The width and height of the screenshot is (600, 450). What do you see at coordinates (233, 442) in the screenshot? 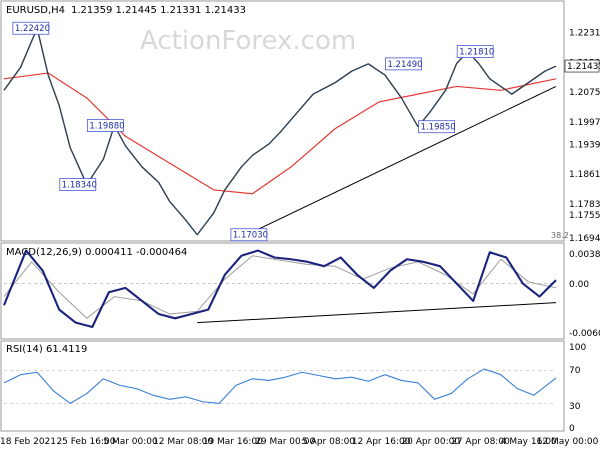
I see `x-tick-label: 19 Mar 16:00` at bounding box center [233, 442].